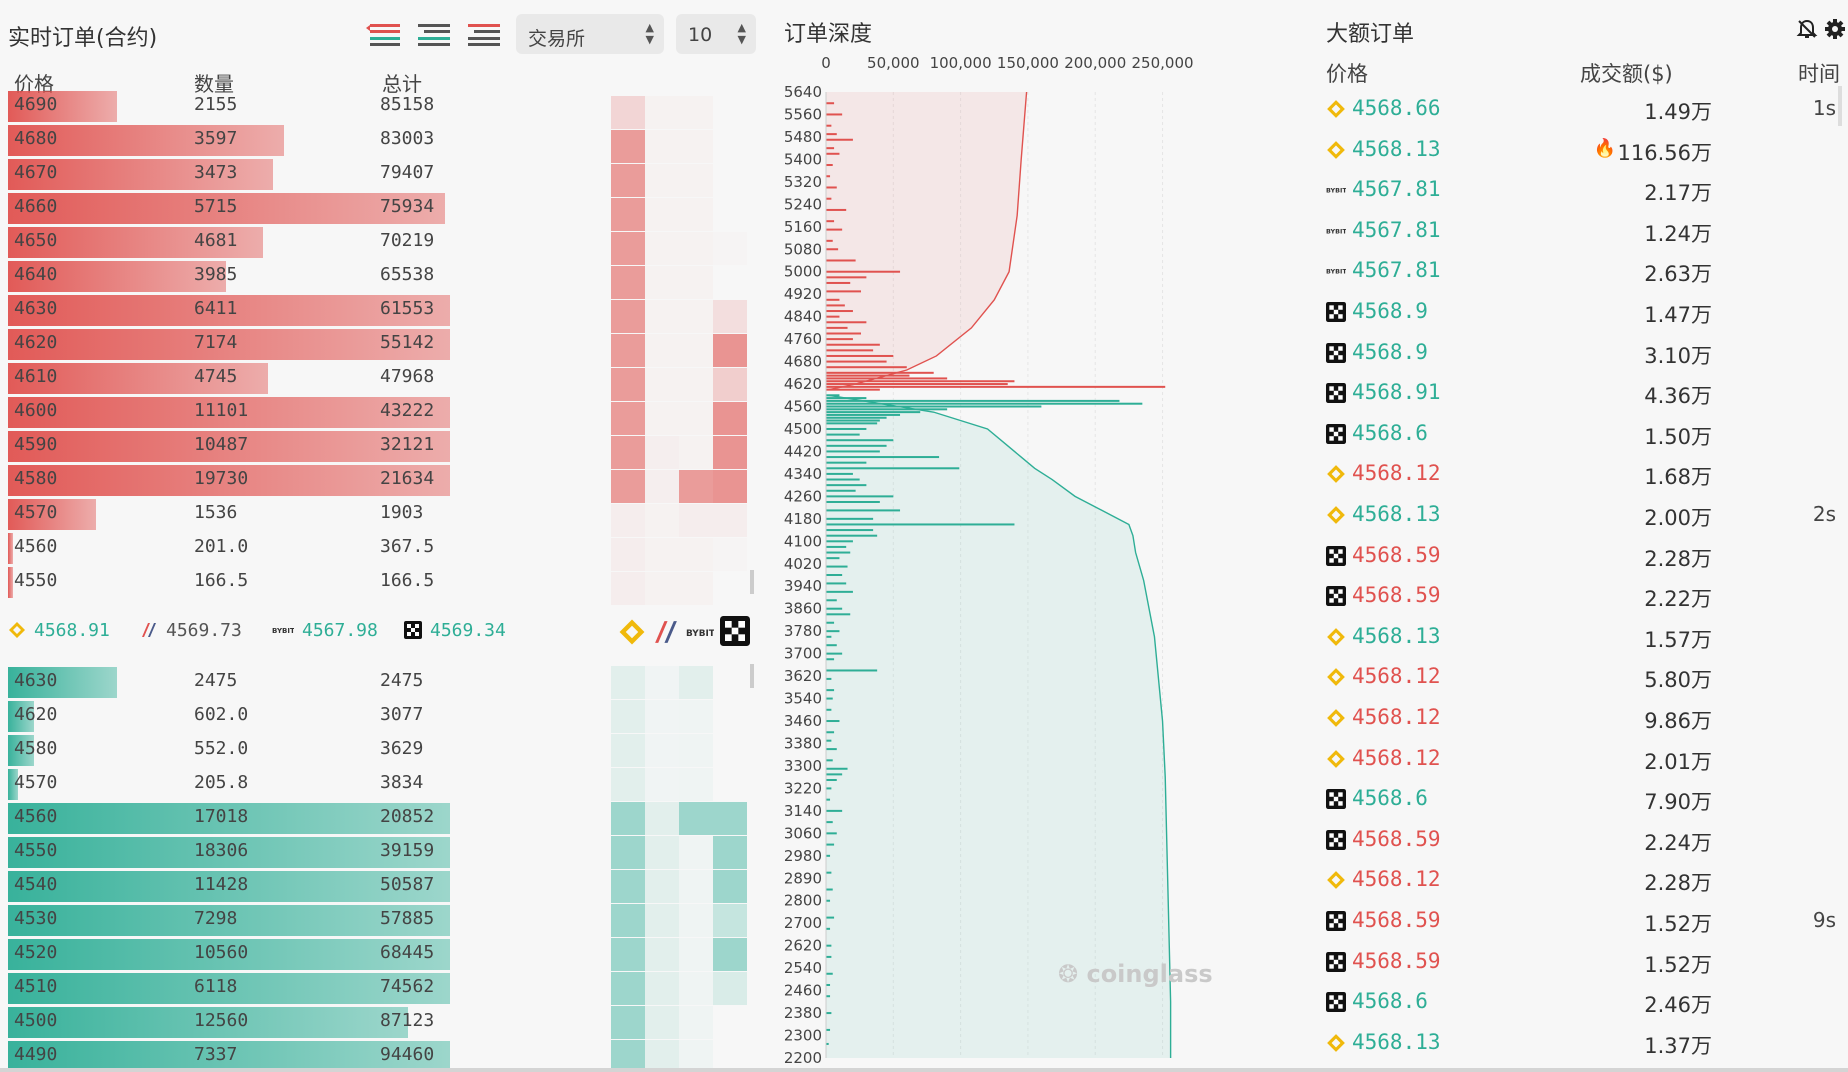 This screenshot has width=1848, height=1072. I want to click on bid-row: 4510 6118 74562, so click(268, 988).